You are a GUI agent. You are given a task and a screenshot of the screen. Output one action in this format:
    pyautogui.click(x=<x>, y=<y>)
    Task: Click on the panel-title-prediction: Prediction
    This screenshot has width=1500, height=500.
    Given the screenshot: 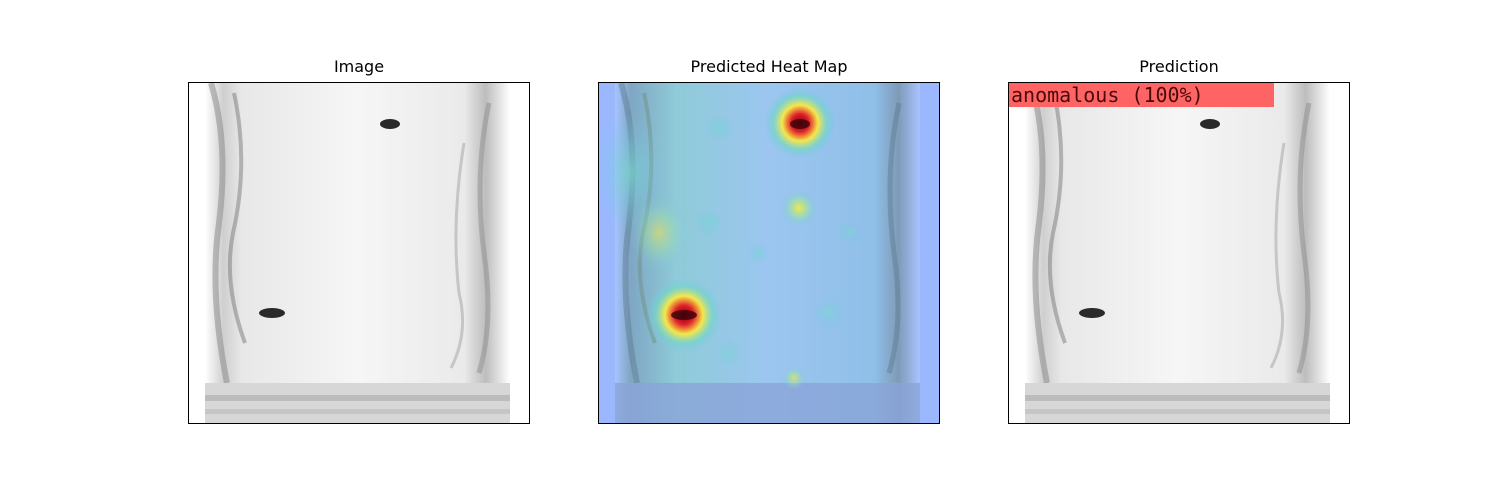 What is the action you would take?
    pyautogui.click(x=1179, y=66)
    